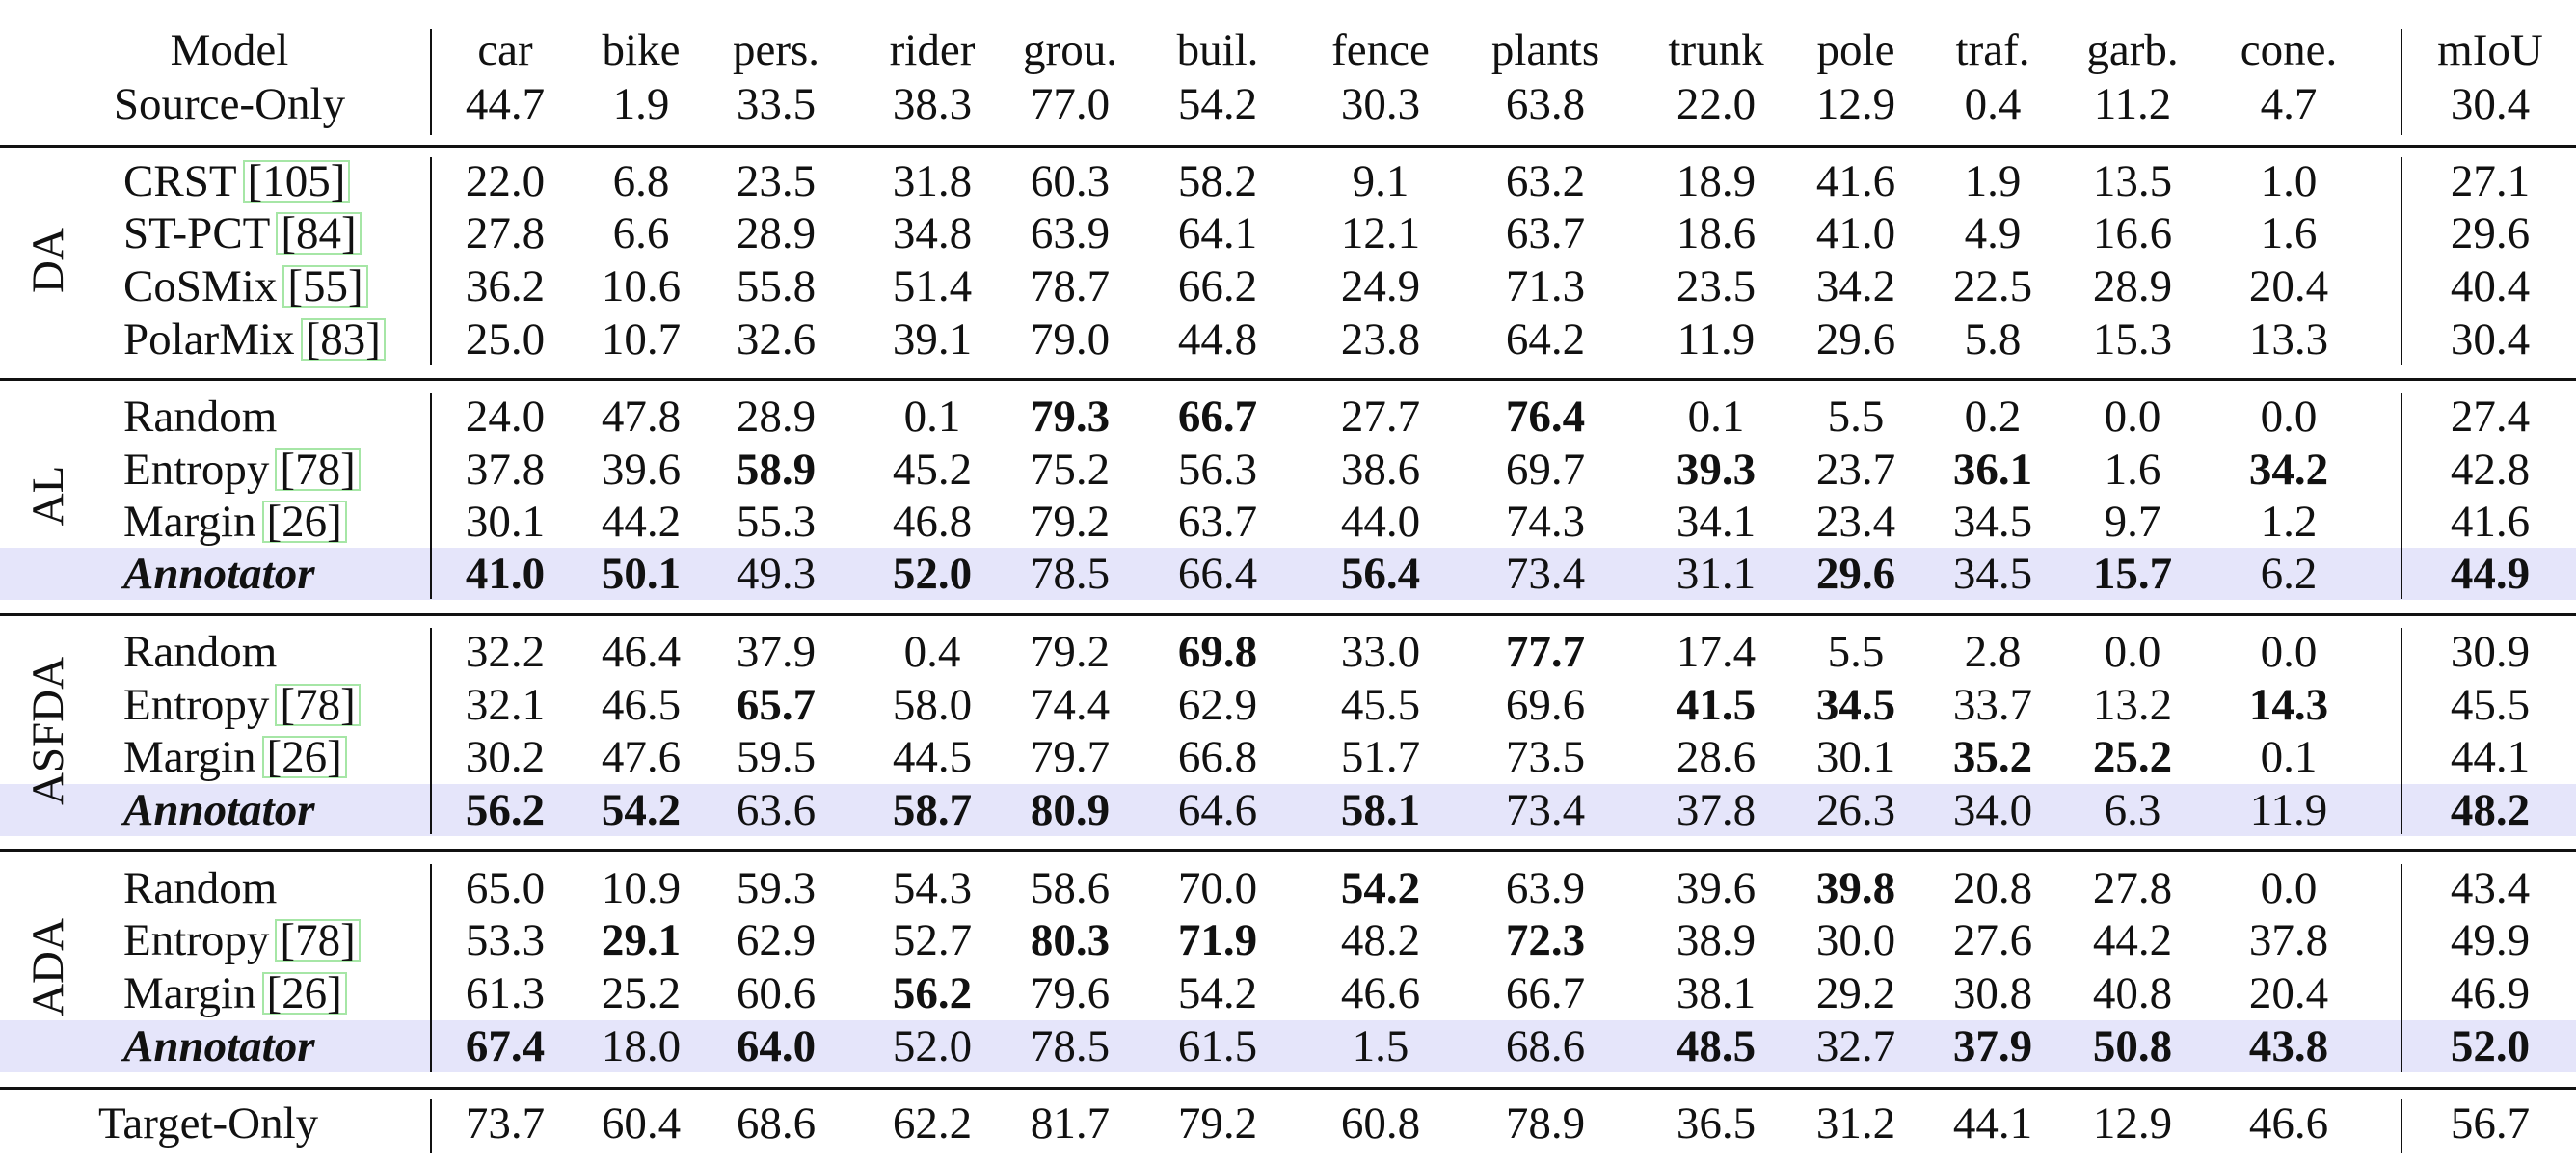 Image resolution: width=2576 pixels, height=1165 pixels. What do you see at coordinates (1716, 417) in the screenshot?
I see `table-cell: 0.1` at bounding box center [1716, 417].